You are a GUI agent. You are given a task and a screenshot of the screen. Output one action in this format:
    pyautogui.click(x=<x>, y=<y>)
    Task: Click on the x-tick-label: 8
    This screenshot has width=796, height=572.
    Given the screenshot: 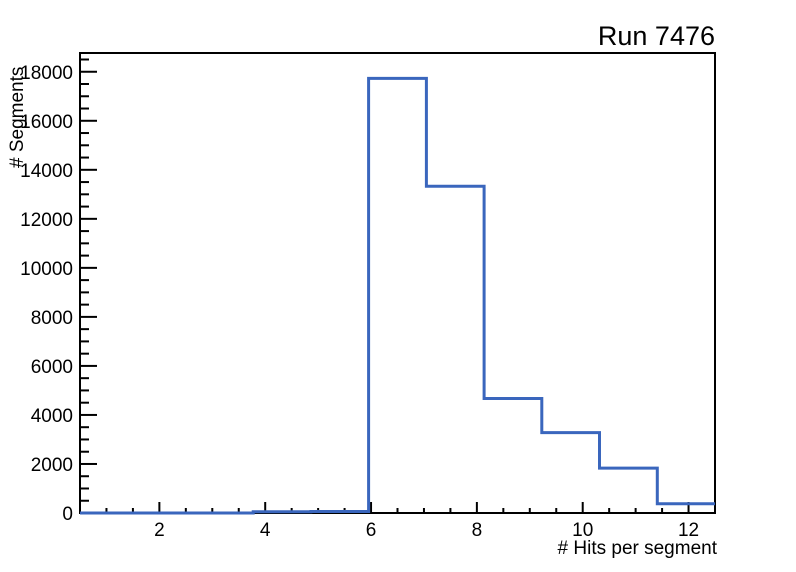 What is the action you would take?
    pyautogui.click(x=477, y=530)
    